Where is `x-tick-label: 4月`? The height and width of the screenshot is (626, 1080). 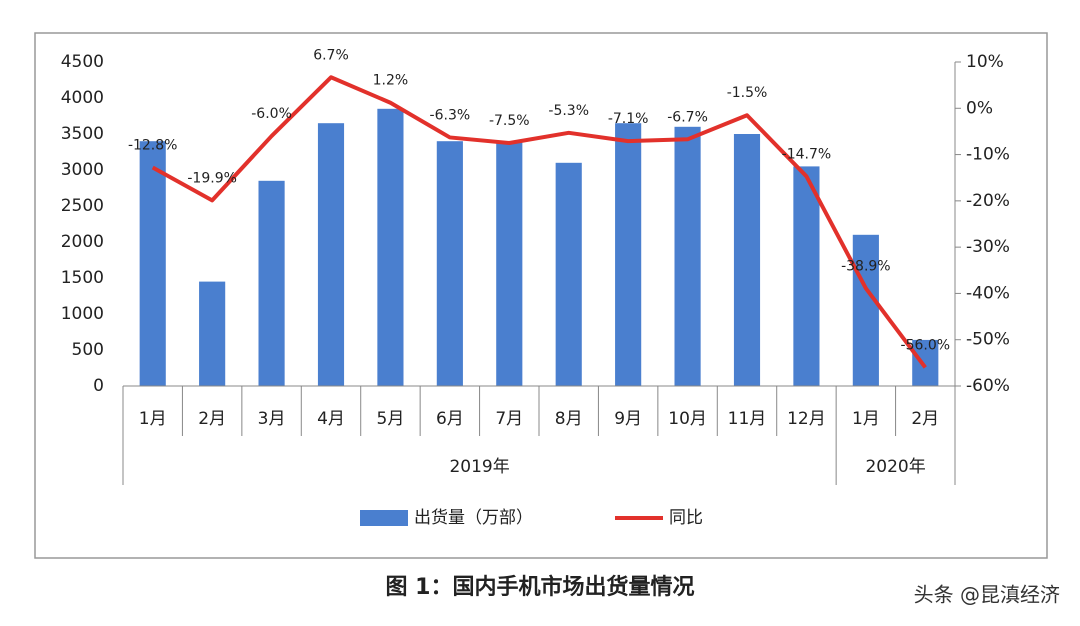 x-tick-label: 4月 is located at coordinates (331, 419).